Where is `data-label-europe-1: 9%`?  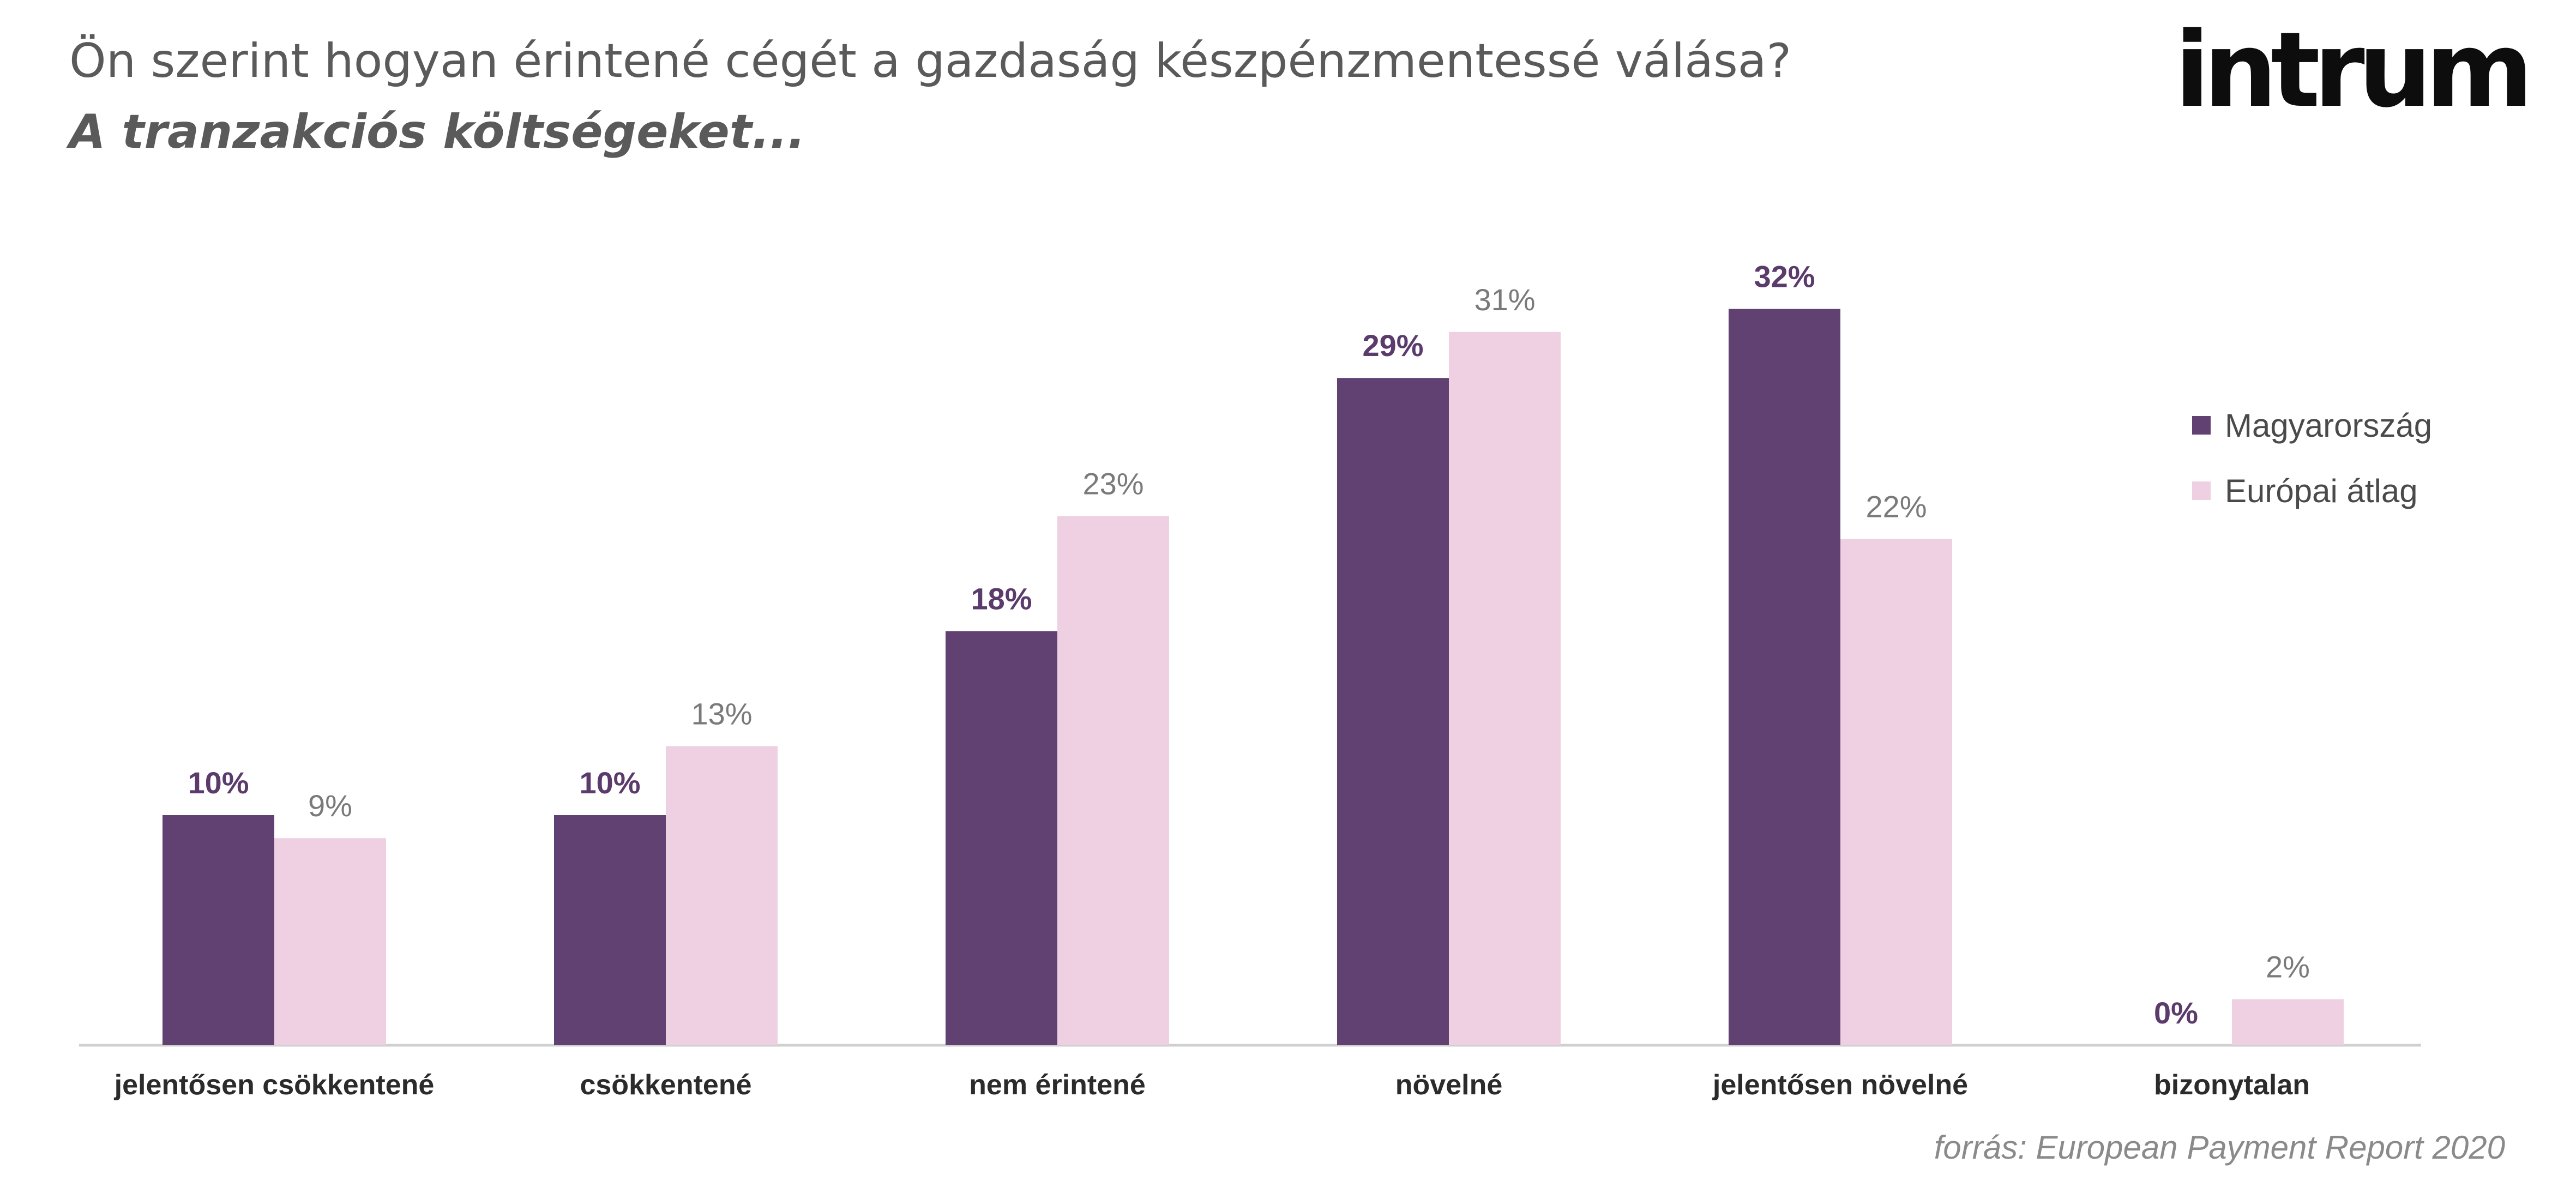
data-label-europe-1: 9% is located at coordinates (330, 805).